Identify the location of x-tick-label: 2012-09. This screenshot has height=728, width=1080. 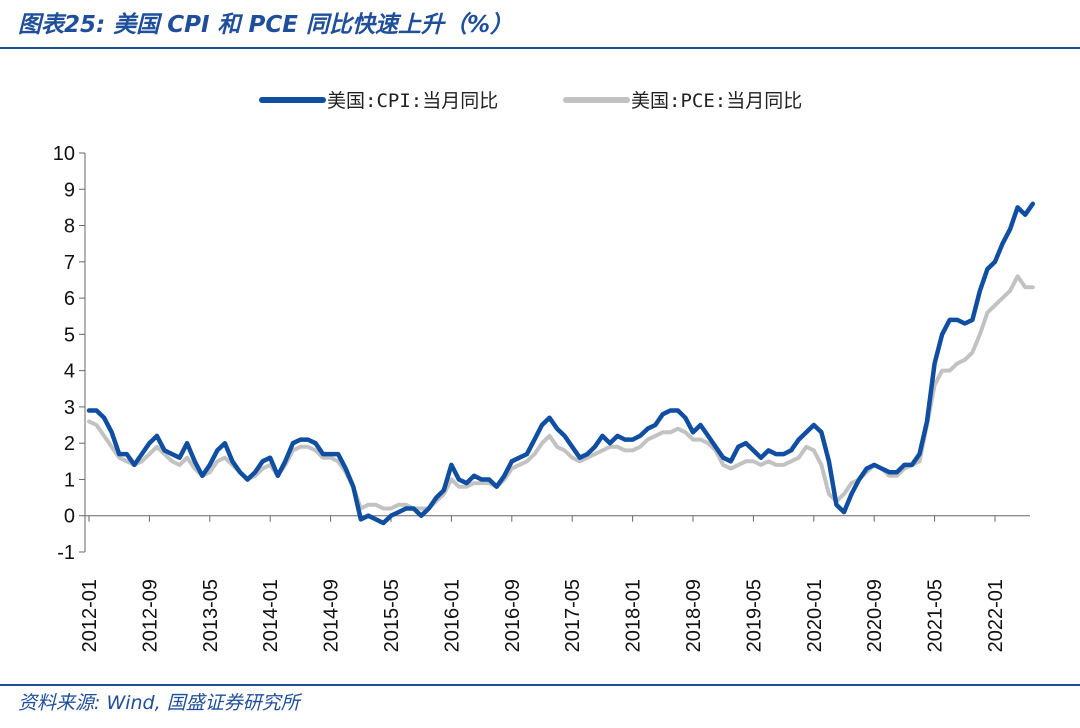
(150, 615).